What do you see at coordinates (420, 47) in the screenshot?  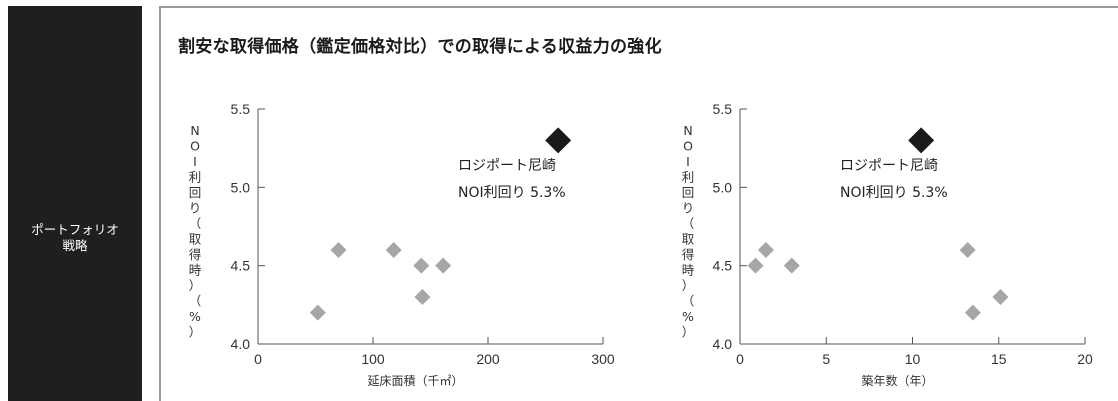 I see `page-title: 割安な取得価格（鑑定価格対比）での取得による収益力の強化` at bounding box center [420, 47].